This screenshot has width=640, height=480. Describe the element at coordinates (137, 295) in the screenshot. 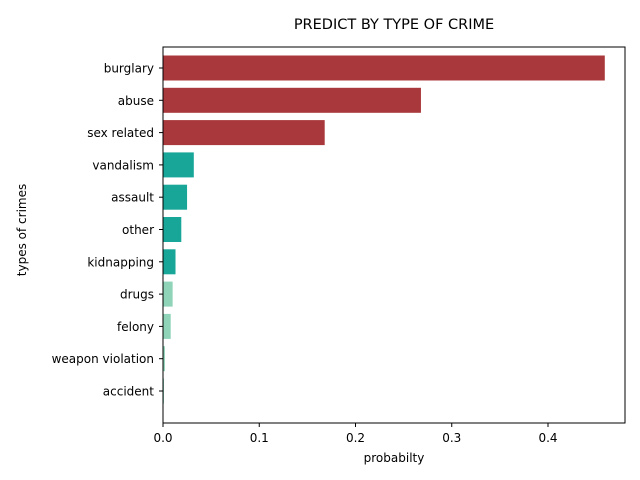

I see `y-tick-label: drugs` at that location.